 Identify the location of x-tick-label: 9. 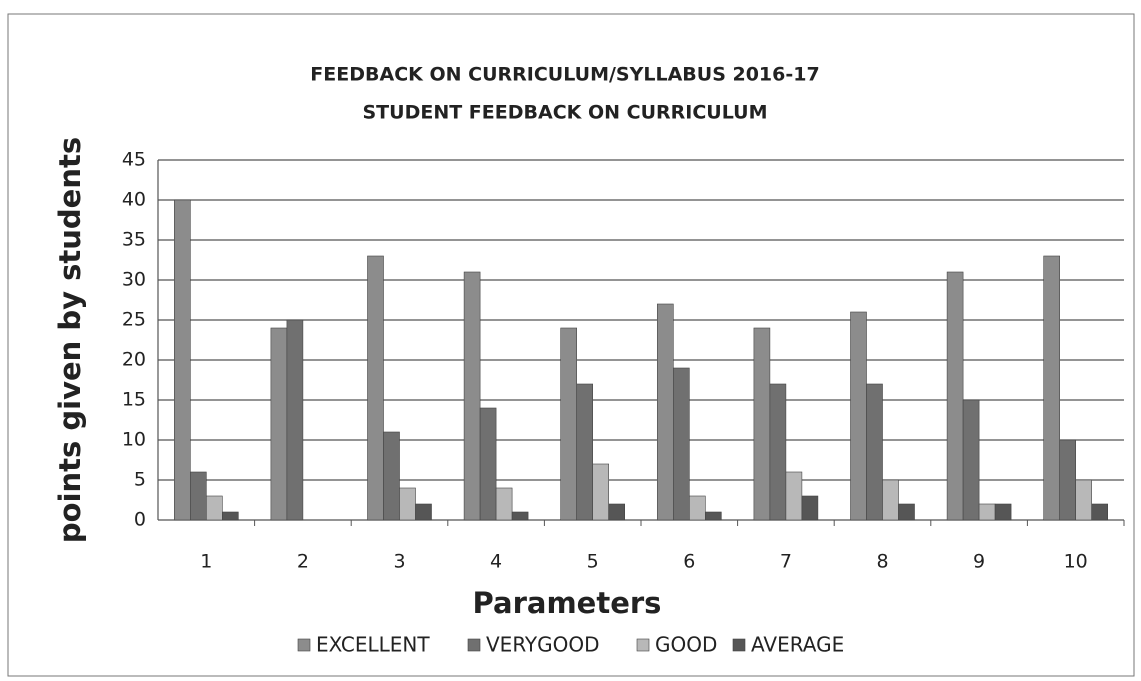
(979, 562).